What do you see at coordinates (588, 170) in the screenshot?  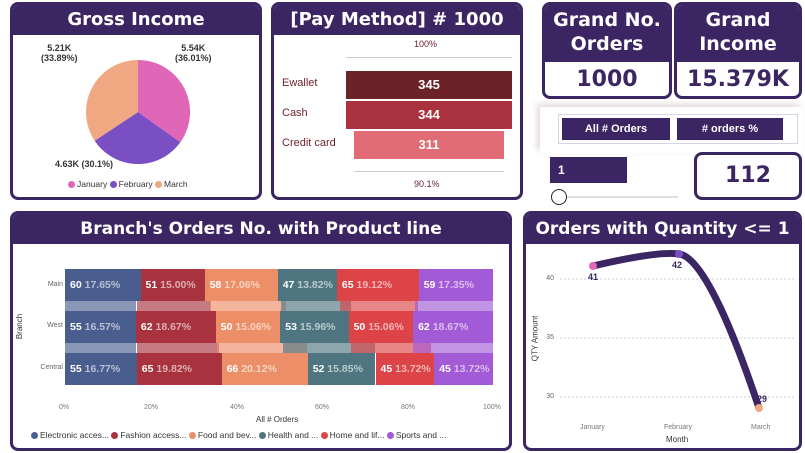 I see `slider-value-box: 1` at bounding box center [588, 170].